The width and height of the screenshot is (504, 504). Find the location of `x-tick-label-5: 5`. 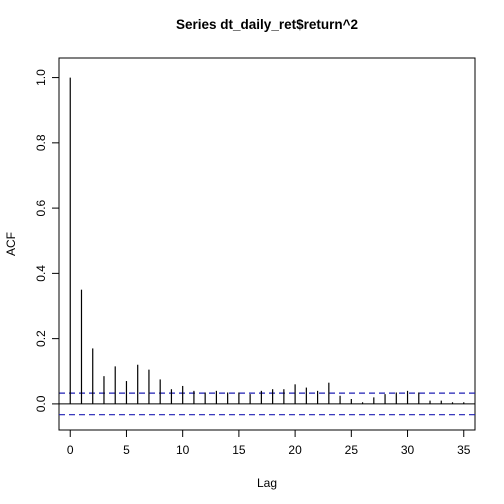

x-tick-label-5: 5 is located at coordinates (126, 450).